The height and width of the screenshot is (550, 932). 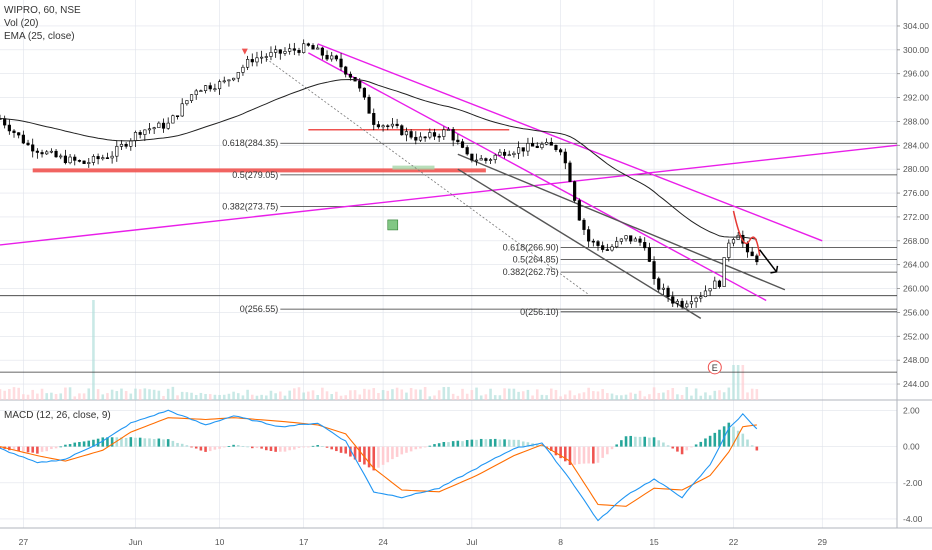 What do you see at coordinates (916, 360) in the screenshot?
I see `price-tick-label: 248.00` at bounding box center [916, 360].